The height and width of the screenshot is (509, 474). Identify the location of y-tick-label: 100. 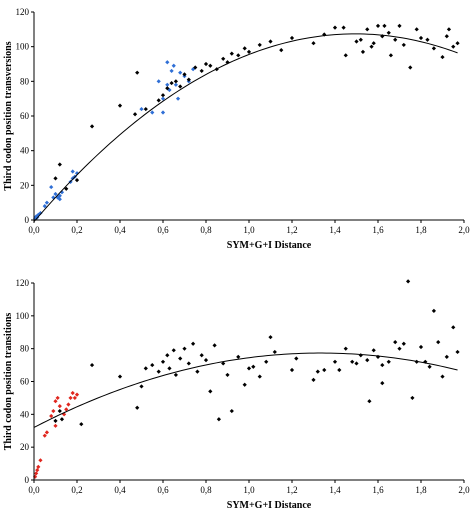
(23, 316).